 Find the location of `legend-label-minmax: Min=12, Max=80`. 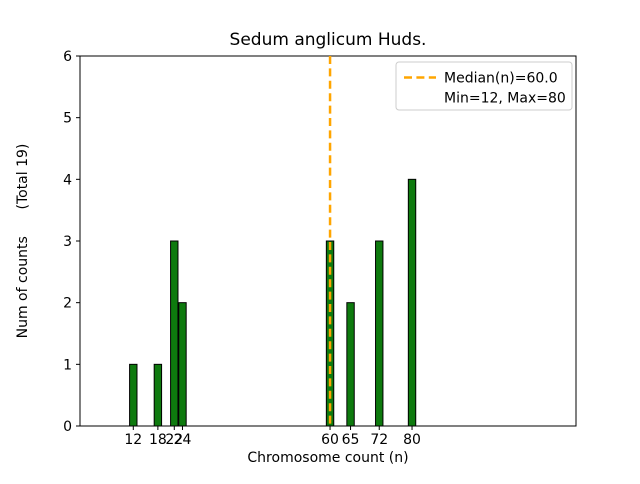

legend-label-minmax: Min=12, Max=80 is located at coordinates (505, 99).